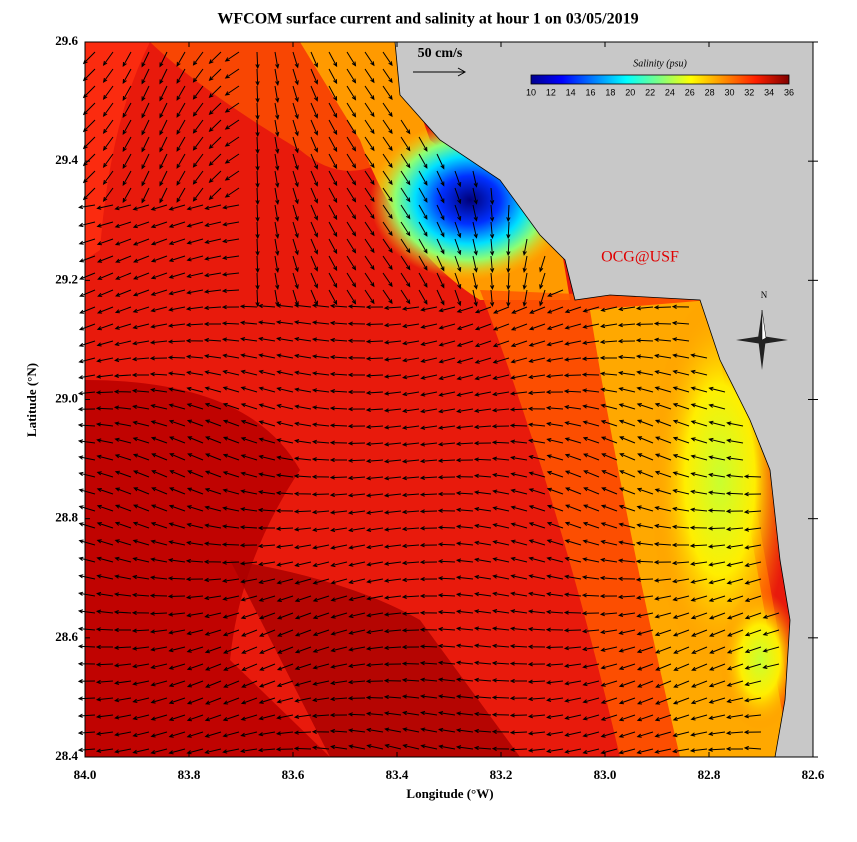 This screenshot has height=842, width=857. Describe the element at coordinates (591, 92) in the screenshot. I see `colorbar-tick-label: 16` at that location.